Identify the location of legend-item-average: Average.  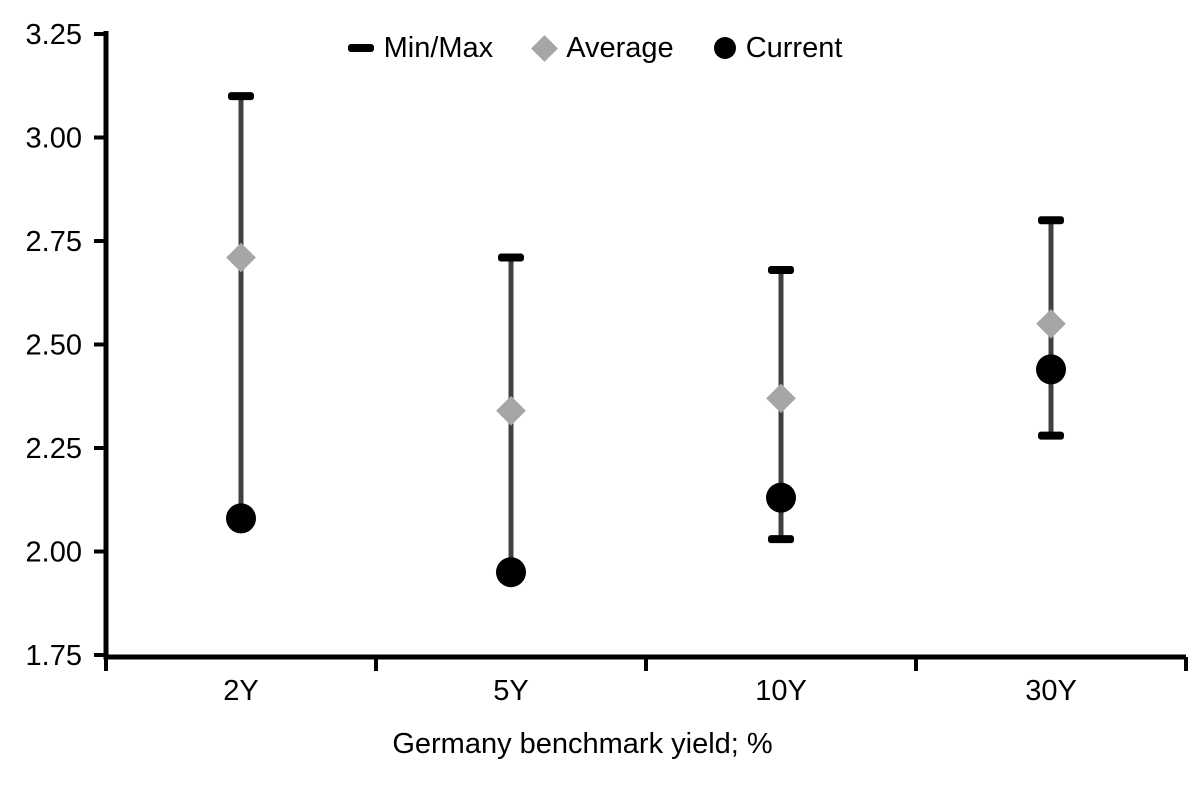
(602, 48).